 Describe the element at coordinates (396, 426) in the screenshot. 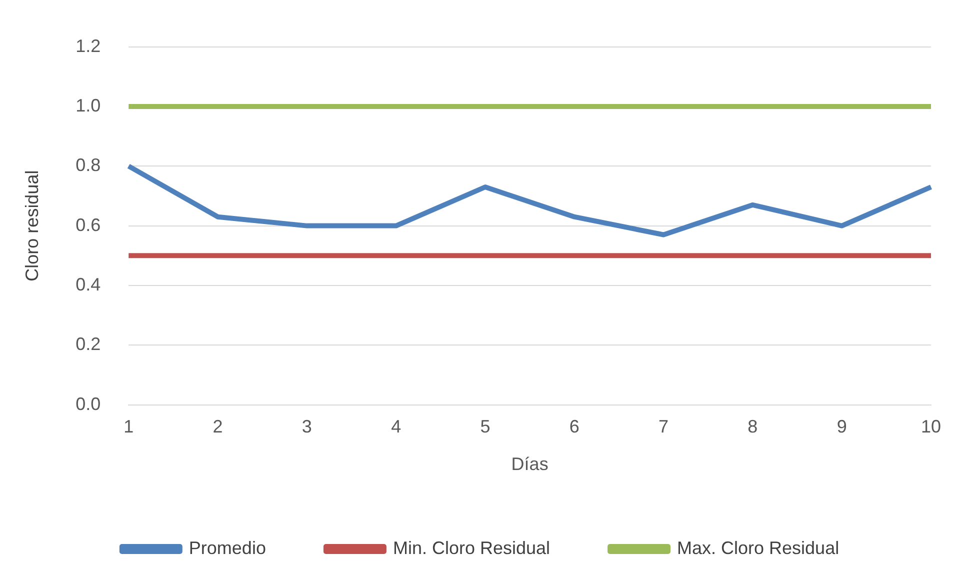

I see `x-tick-label: 4` at that location.